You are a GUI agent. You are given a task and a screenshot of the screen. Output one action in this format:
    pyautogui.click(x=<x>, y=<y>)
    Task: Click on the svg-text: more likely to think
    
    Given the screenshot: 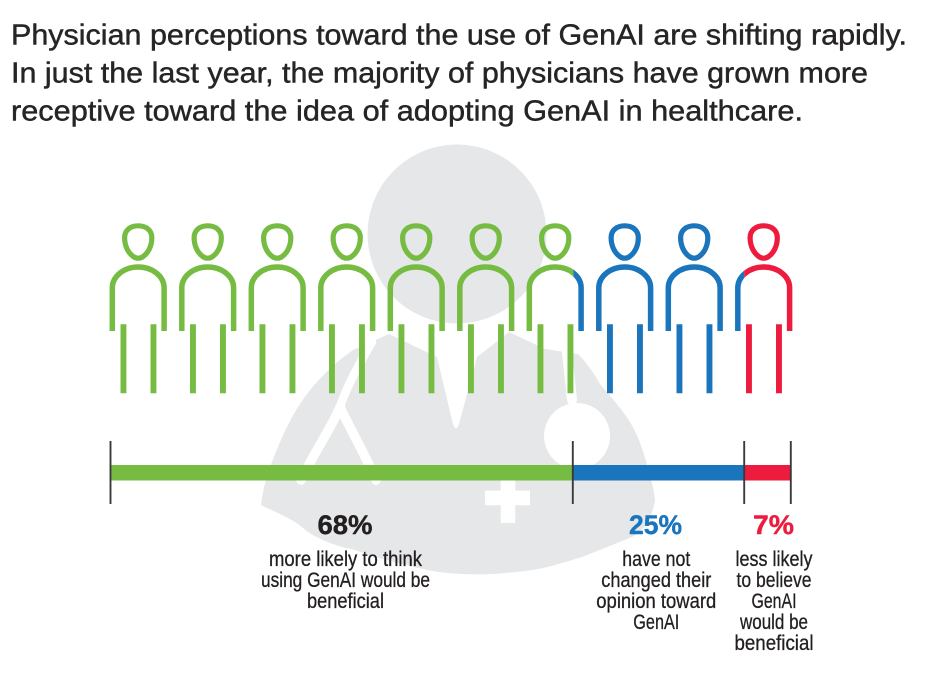 What is the action you would take?
    pyautogui.click(x=345, y=559)
    